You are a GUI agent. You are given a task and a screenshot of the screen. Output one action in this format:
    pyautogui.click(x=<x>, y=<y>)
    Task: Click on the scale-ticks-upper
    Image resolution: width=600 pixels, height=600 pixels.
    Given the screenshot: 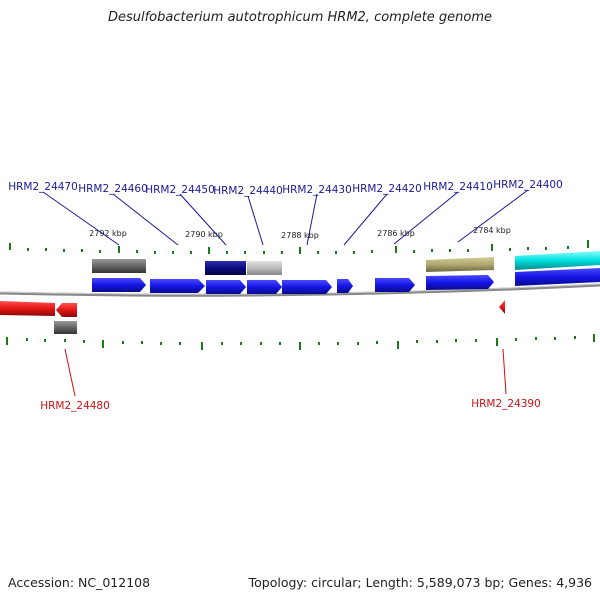 What is the action you would take?
    pyautogui.click(x=299, y=247)
    